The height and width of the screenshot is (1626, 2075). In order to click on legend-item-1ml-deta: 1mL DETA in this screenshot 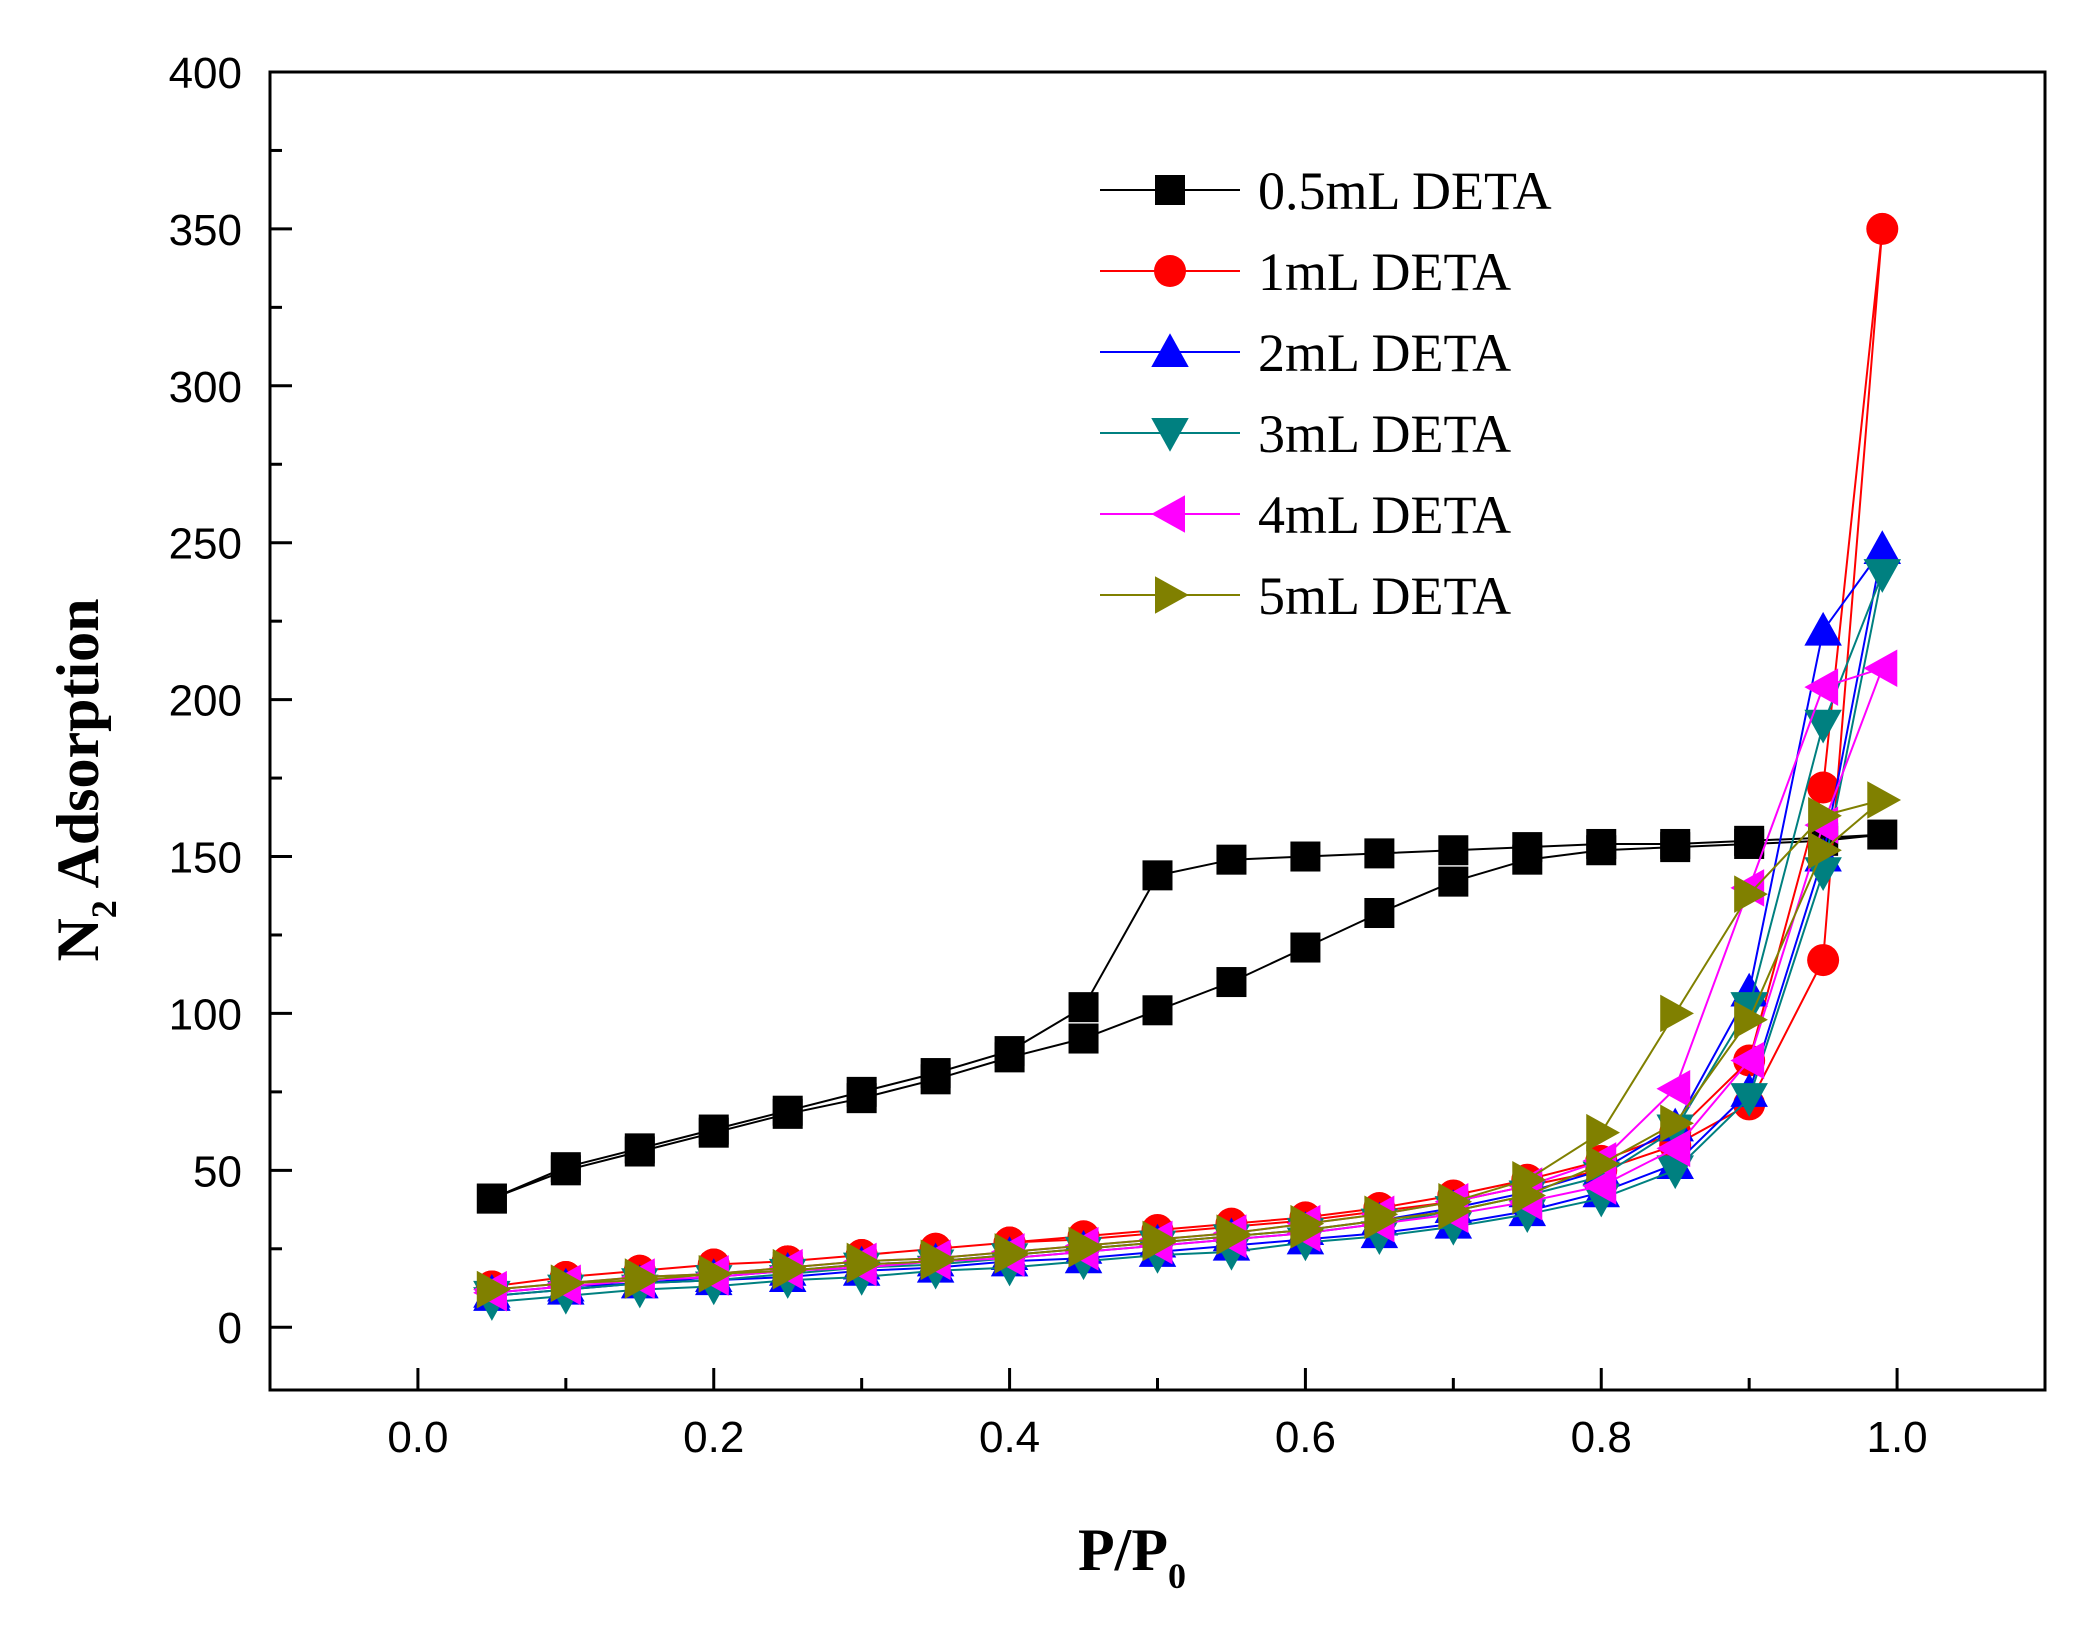, I will do `click(1305, 272)`.